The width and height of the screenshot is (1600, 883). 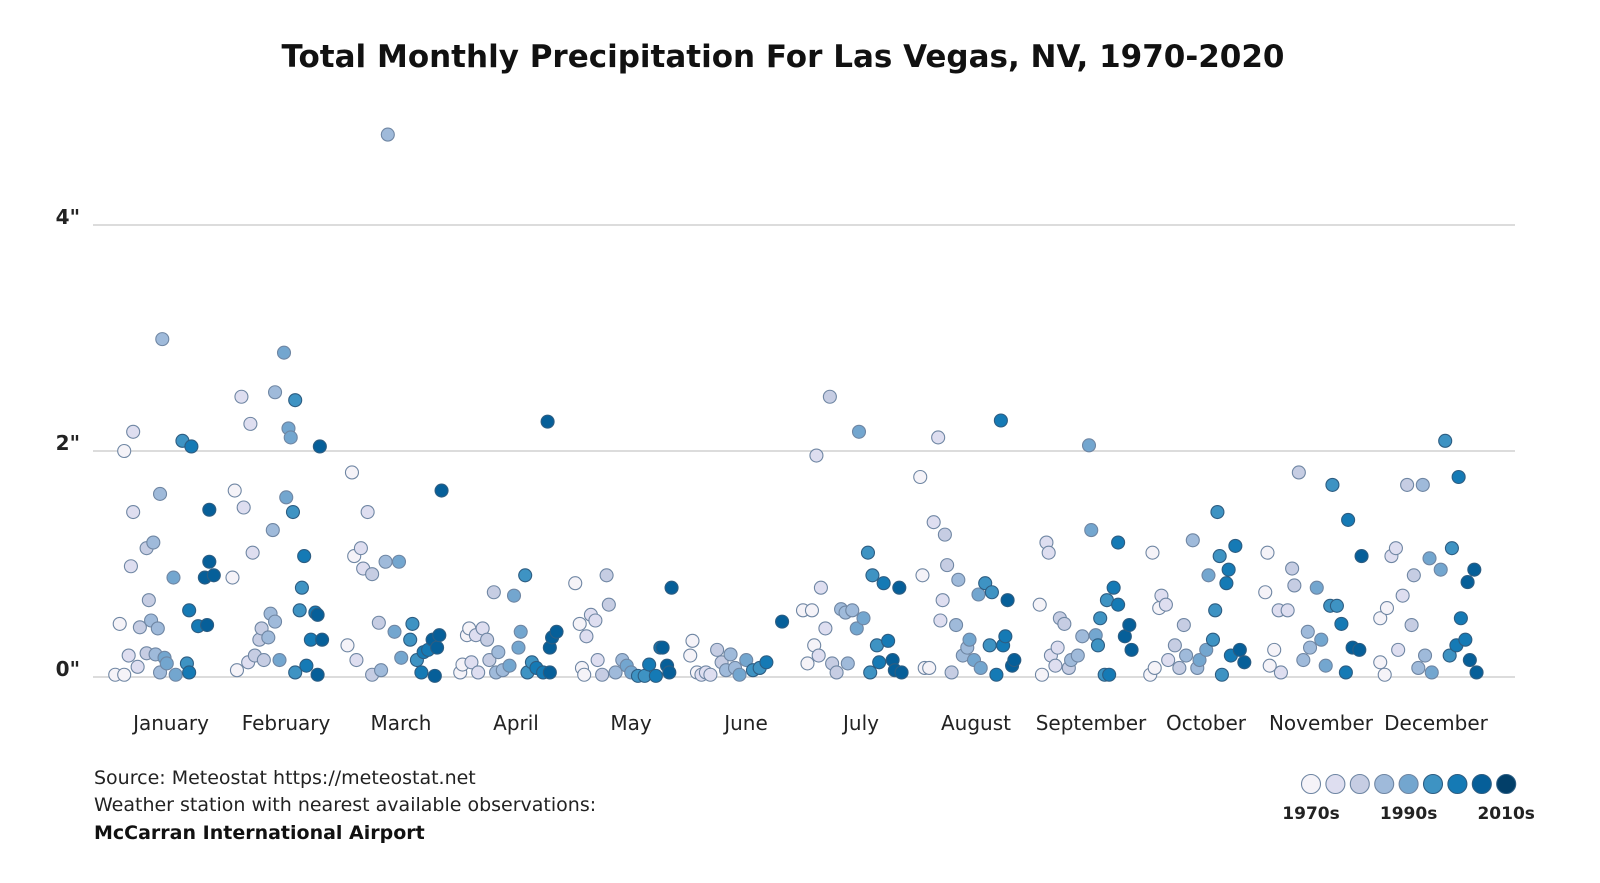 What do you see at coordinates (1091, 723) in the screenshot?
I see `x-tick-label: September` at bounding box center [1091, 723].